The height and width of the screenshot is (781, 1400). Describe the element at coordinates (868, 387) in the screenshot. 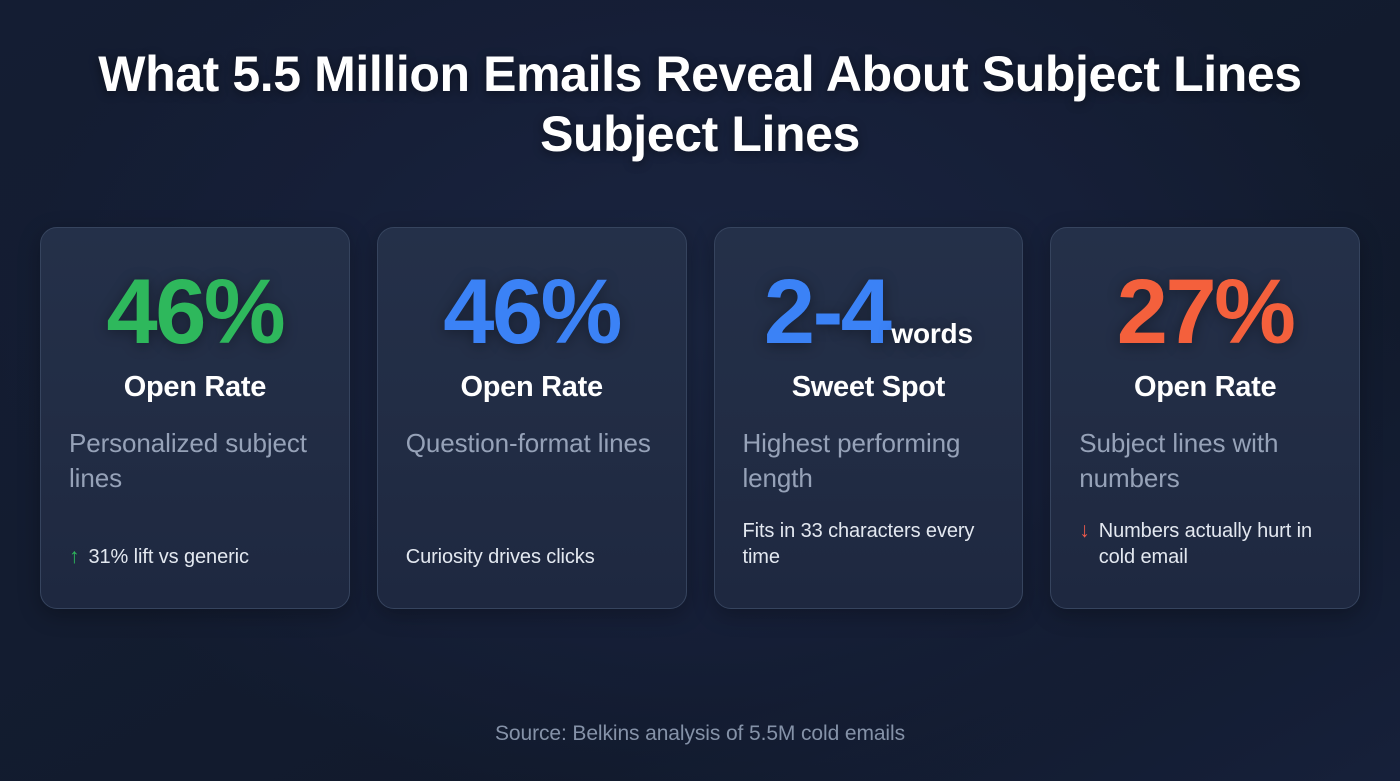

I see `stat-label: Sweet Spot` at that location.